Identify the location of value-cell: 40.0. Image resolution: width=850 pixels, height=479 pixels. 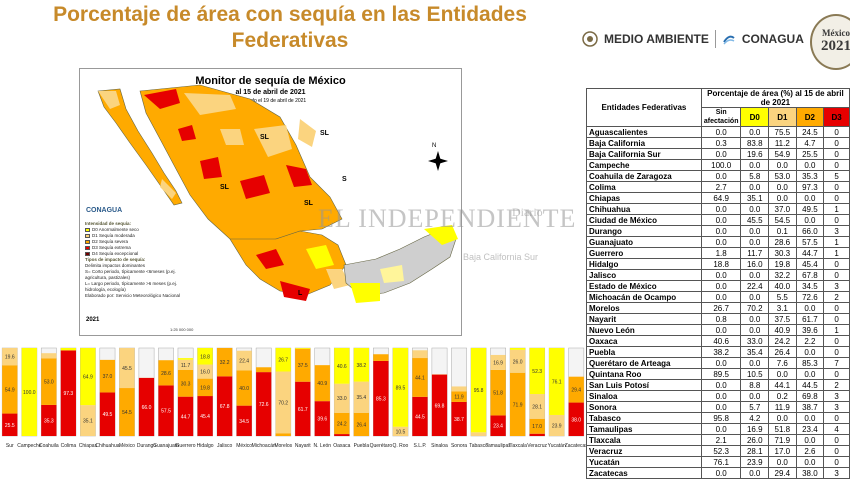
(783, 286).